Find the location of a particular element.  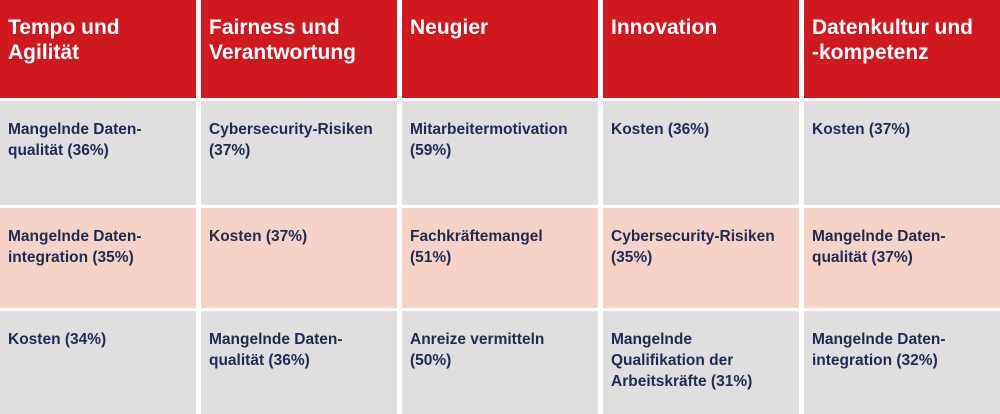

cell-line: Kosten (34%) is located at coordinates (57, 339).